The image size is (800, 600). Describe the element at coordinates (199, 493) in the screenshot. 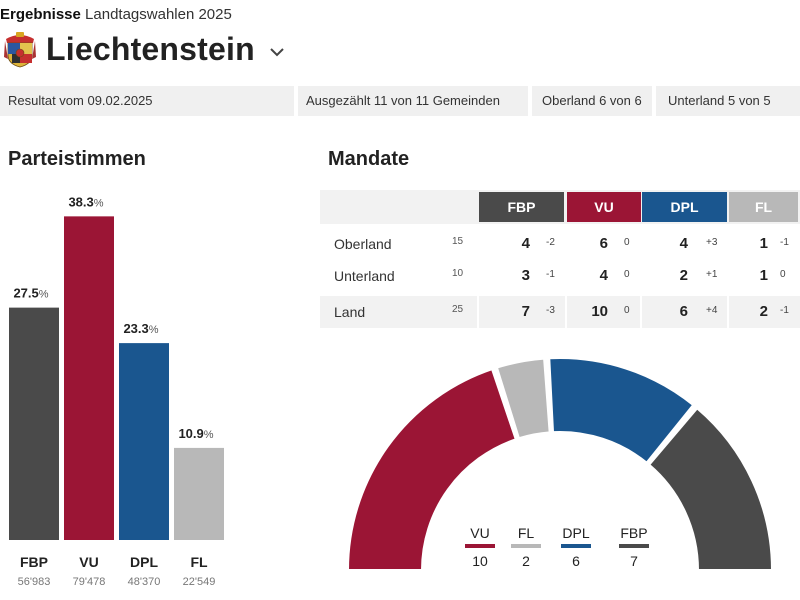

I see `bar-fl` at that location.